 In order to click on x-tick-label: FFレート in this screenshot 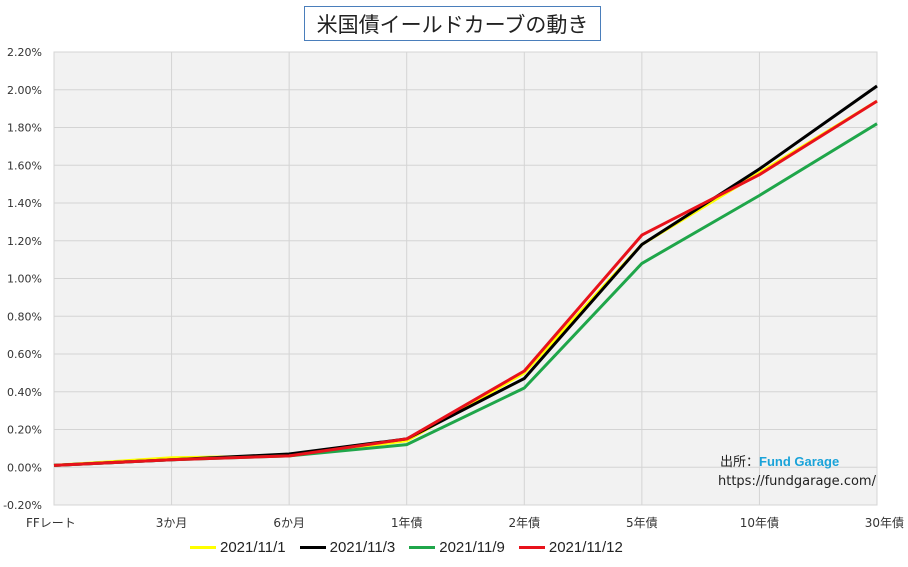, I will do `click(51, 523)`.